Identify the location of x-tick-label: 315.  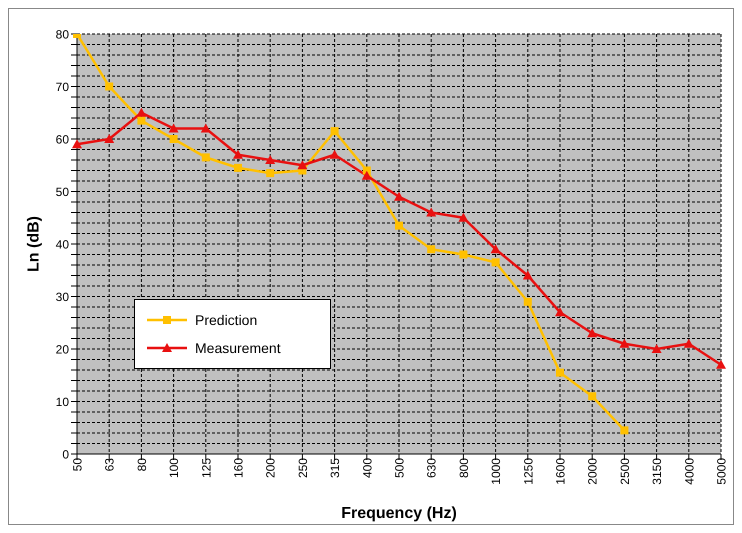
(335, 468).